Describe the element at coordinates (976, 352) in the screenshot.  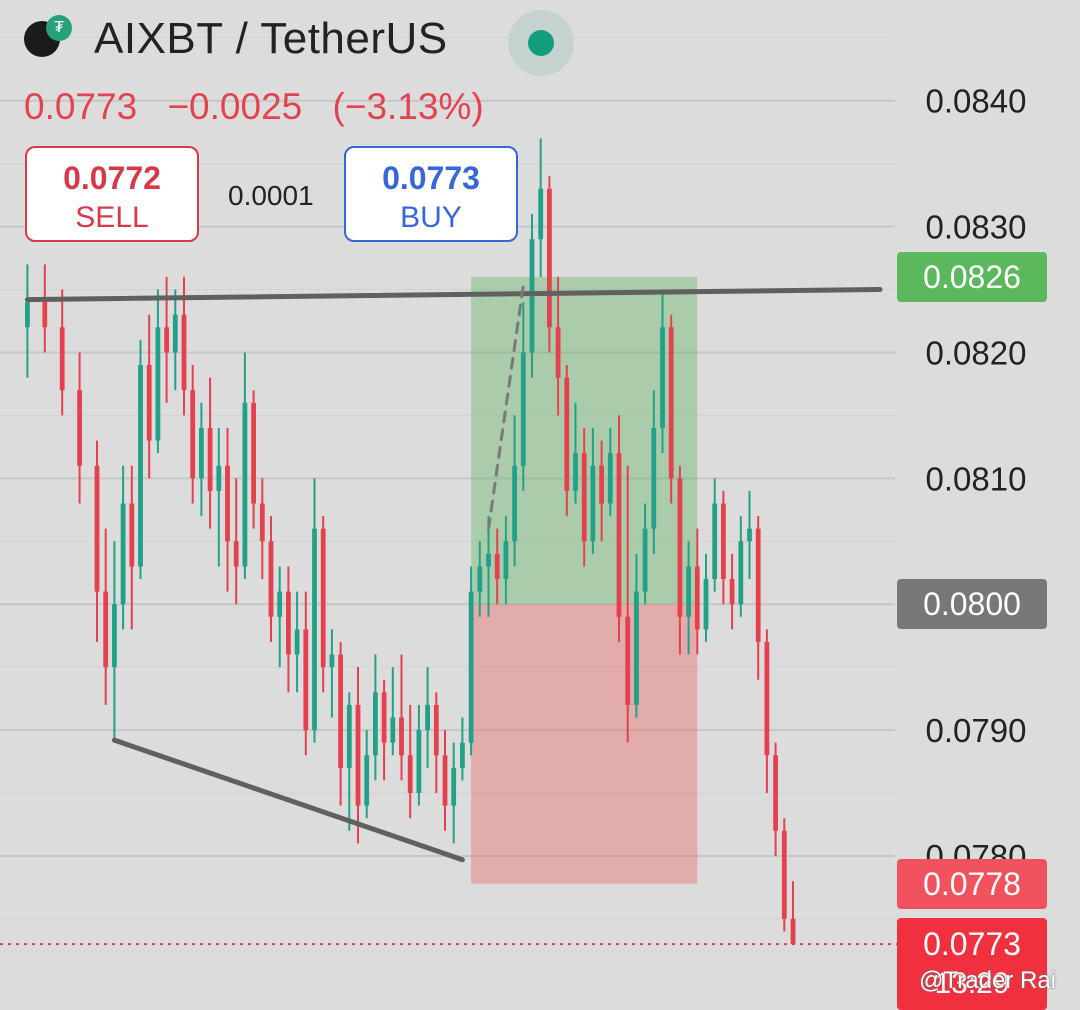
I see `price-tick-label: 0.0820` at that location.